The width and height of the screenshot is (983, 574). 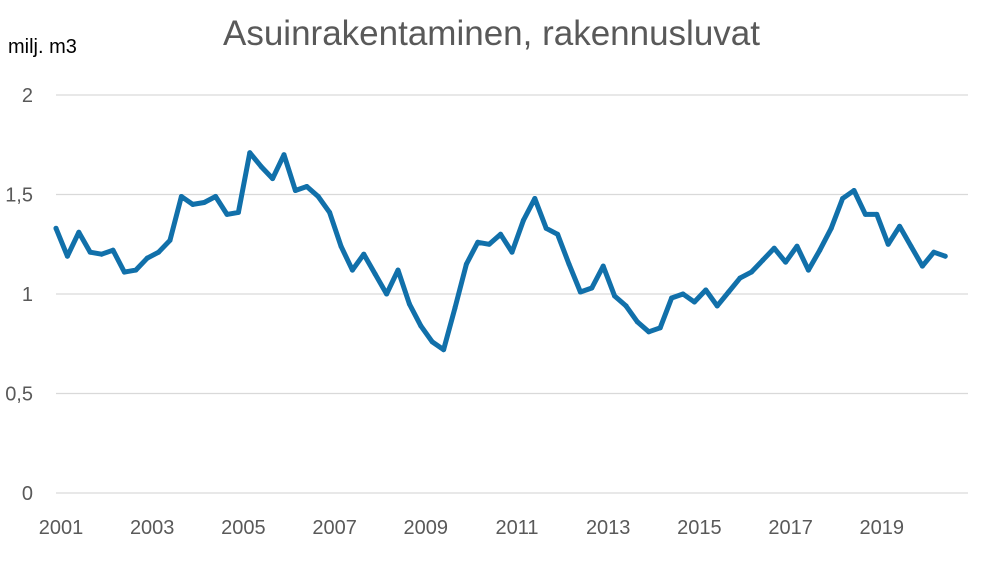 I want to click on x-tick-label: 2011, so click(x=516, y=528).